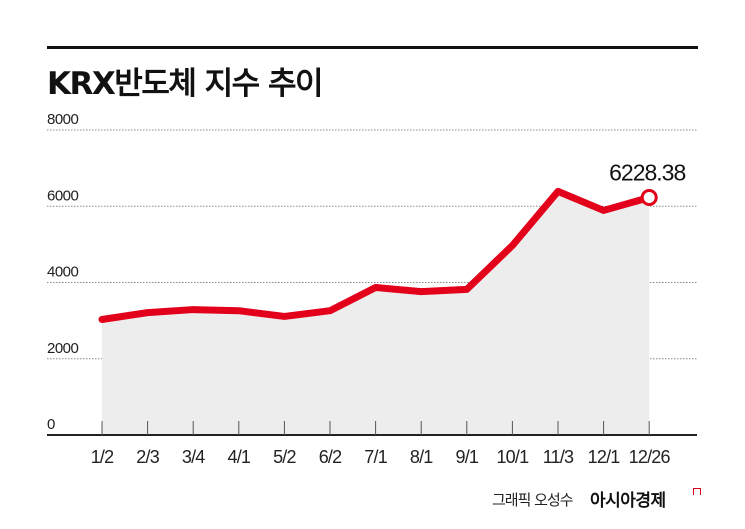 Image resolution: width=745 pixels, height=529 pixels. What do you see at coordinates (63, 195) in the screenshot?
I see `y-tick-label: 6000` at bounding box center [63, 195].